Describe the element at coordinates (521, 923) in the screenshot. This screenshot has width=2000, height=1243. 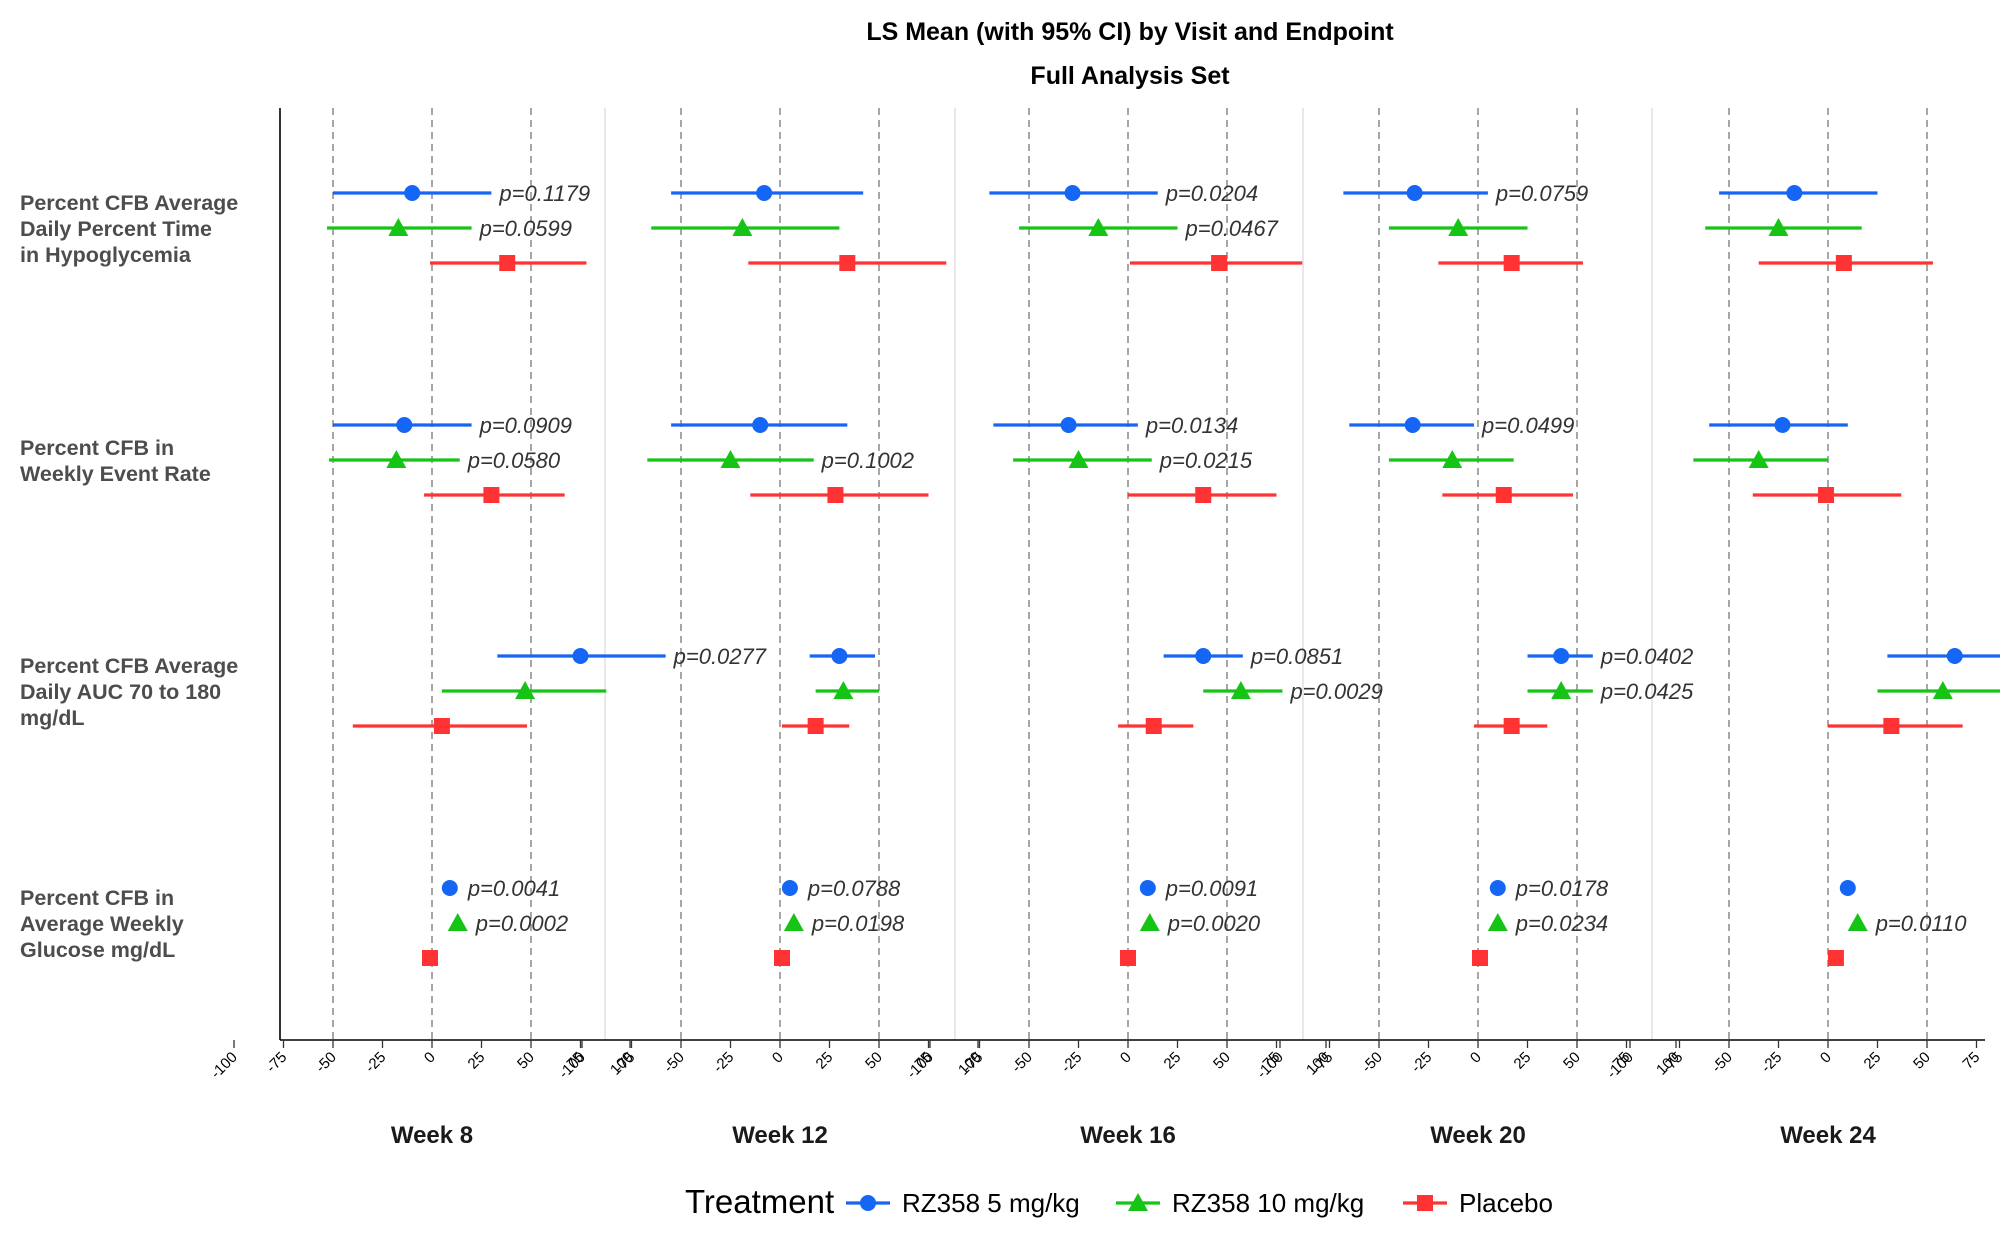
I see `p-value-label: p=0.0002` at that location.